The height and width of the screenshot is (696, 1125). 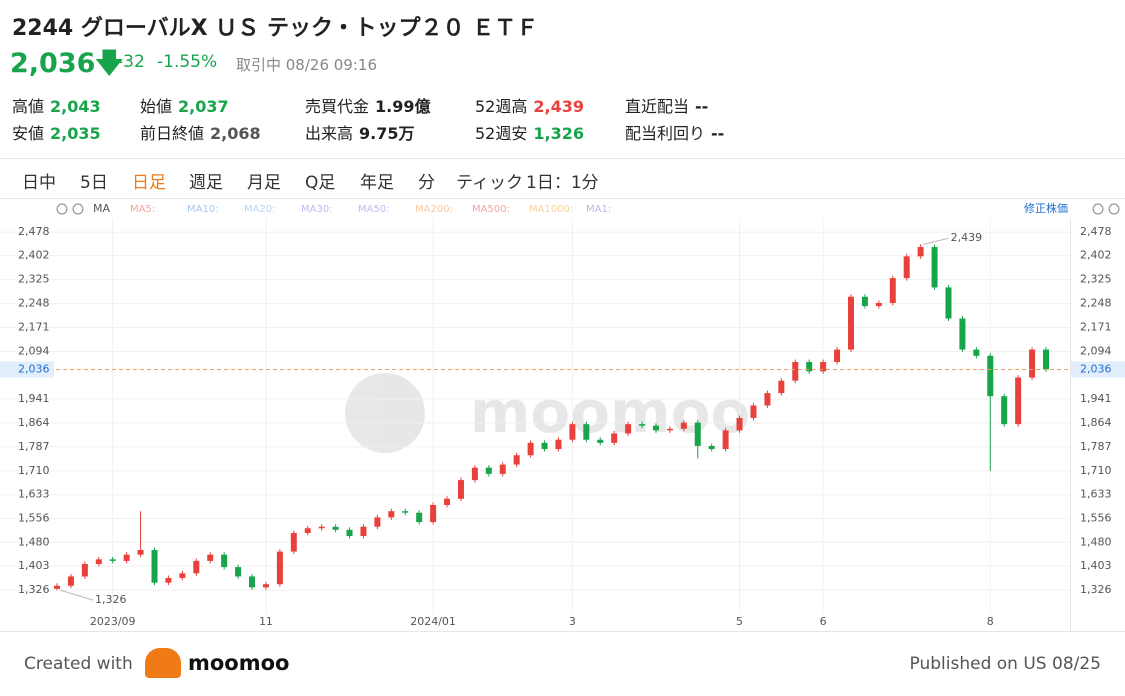 I want to click on zoom-in, so click(x=1114, y=209).